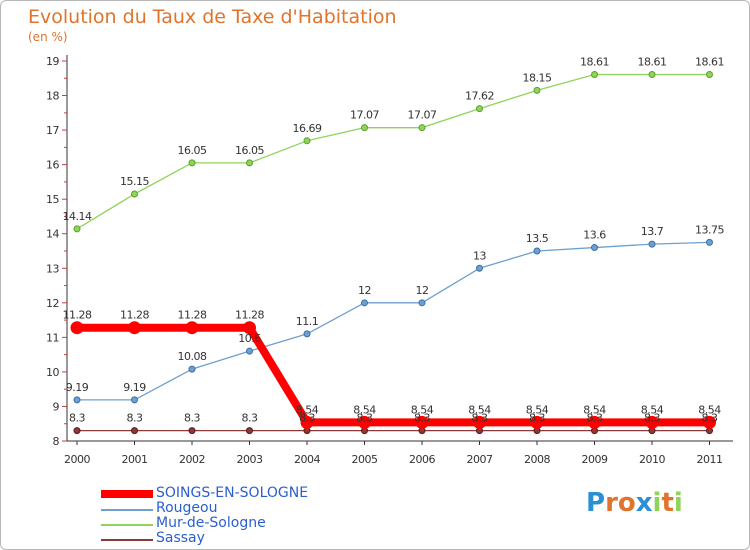 This screenshot has width=750, height=550. What do you see at coordinates (52, 61) in the screenshot?
I see `y-tick-label: 19` at bounding box center [52, 61].